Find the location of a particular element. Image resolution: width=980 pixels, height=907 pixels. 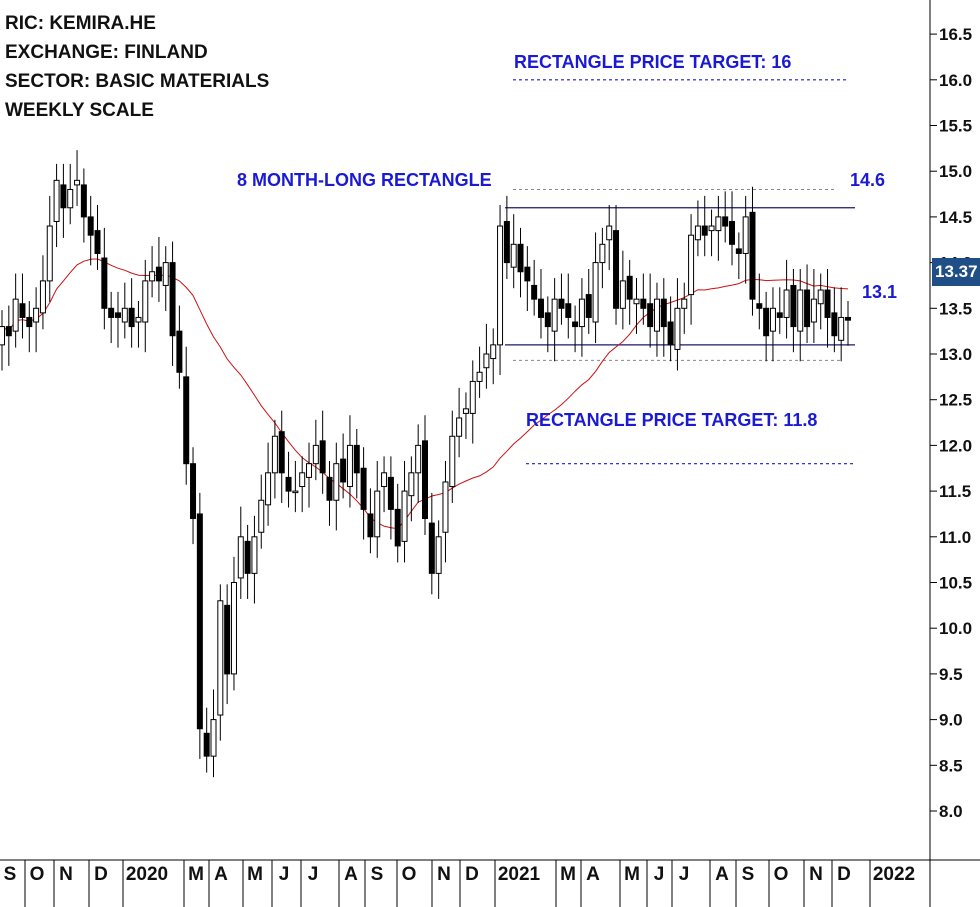

y-tick-label: 14.5 is located at coordinates (955, 217).